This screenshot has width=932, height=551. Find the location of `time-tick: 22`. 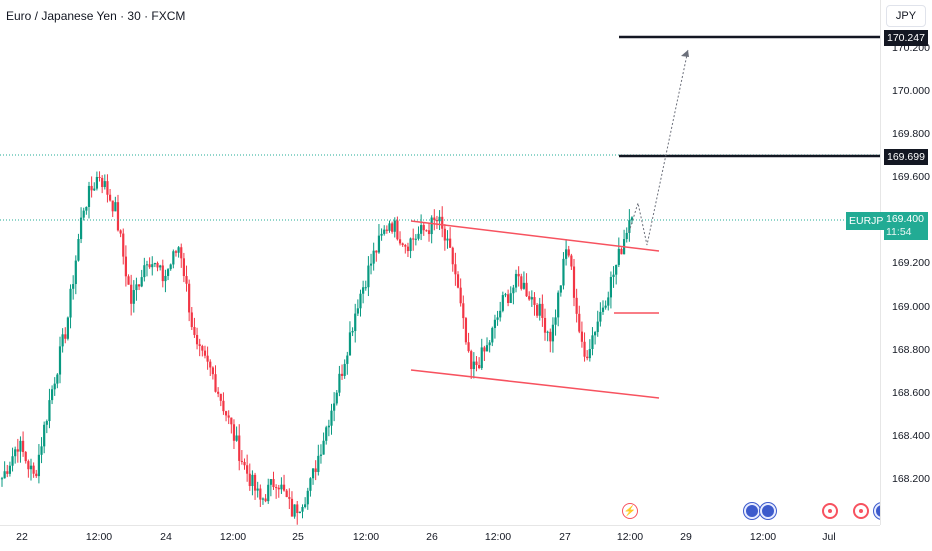

time-tick: 22 is located at coordinates (22, 537).